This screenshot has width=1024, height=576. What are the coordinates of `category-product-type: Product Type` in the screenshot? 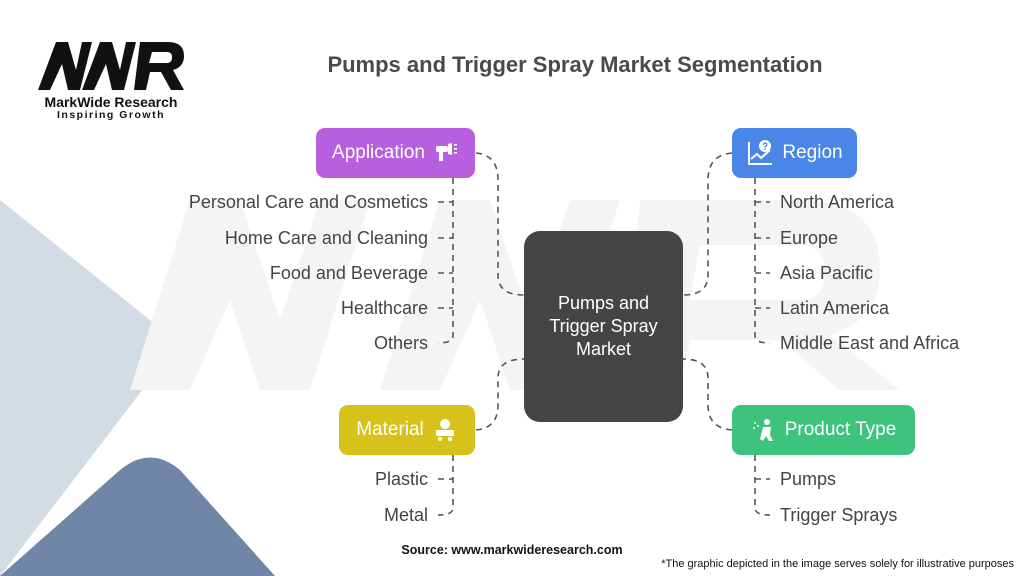 It's located at (823, 430).